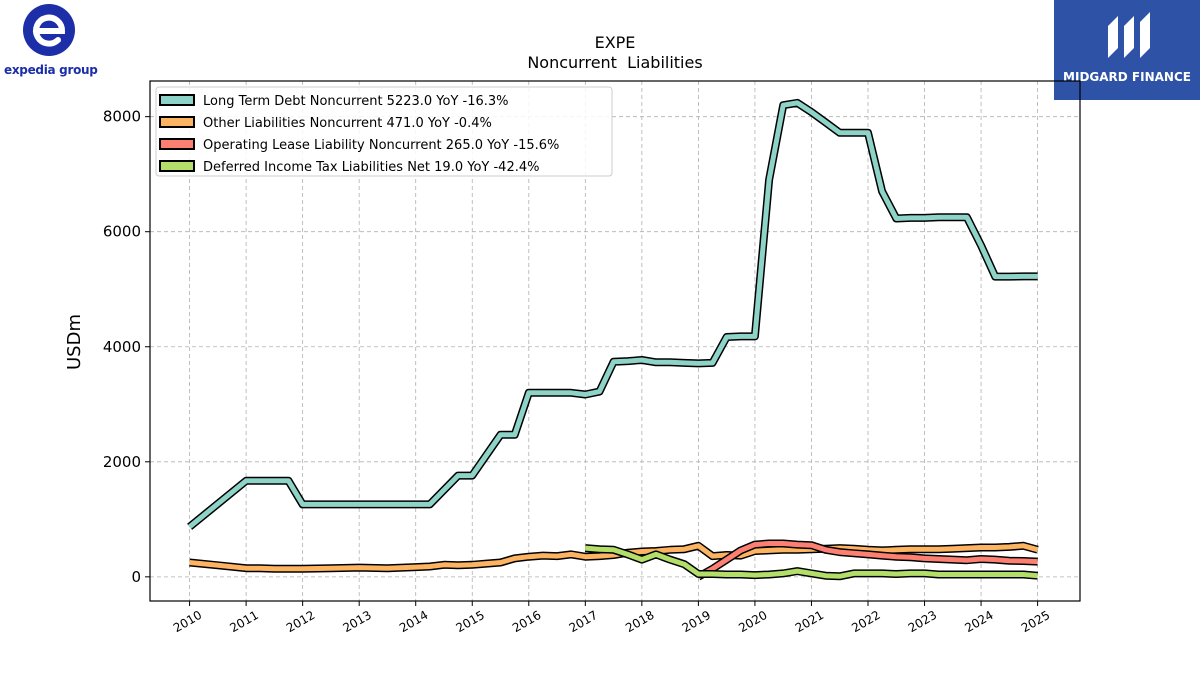 The height and width of the screenshot is (675, 1200). What do you see at coordinates (1129, 35) in the screenshot?
I see `midgard-m-icon` at bounding box center [1129, 35].